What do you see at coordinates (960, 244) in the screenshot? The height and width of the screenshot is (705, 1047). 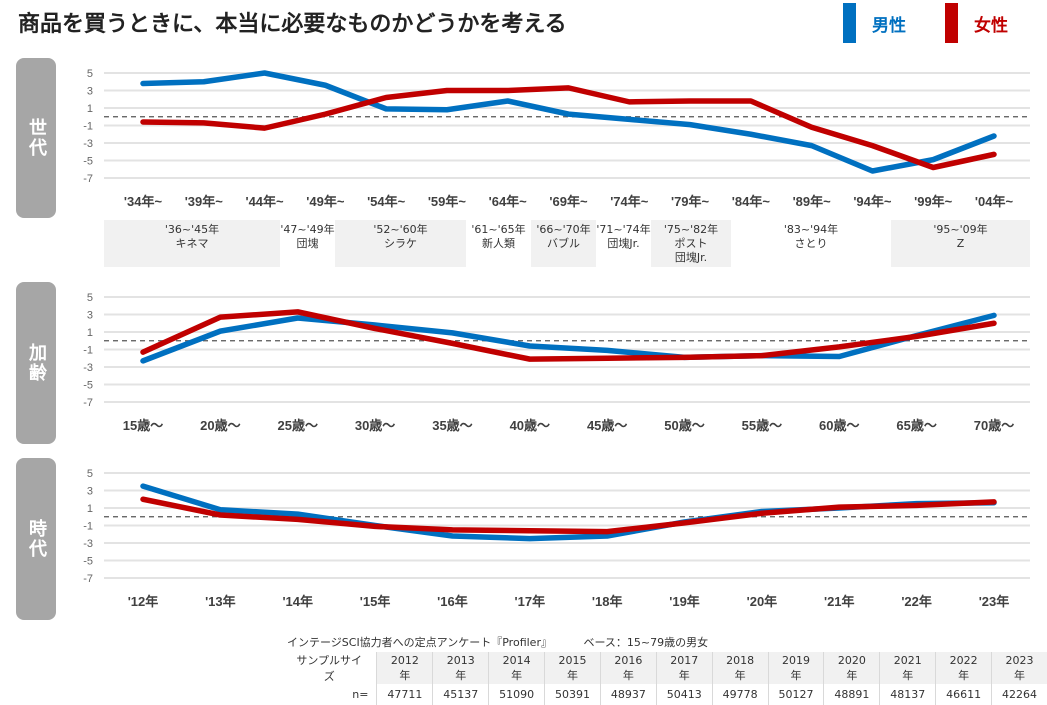 I see `cohort-name: Z` at bounding box center [960, 244].